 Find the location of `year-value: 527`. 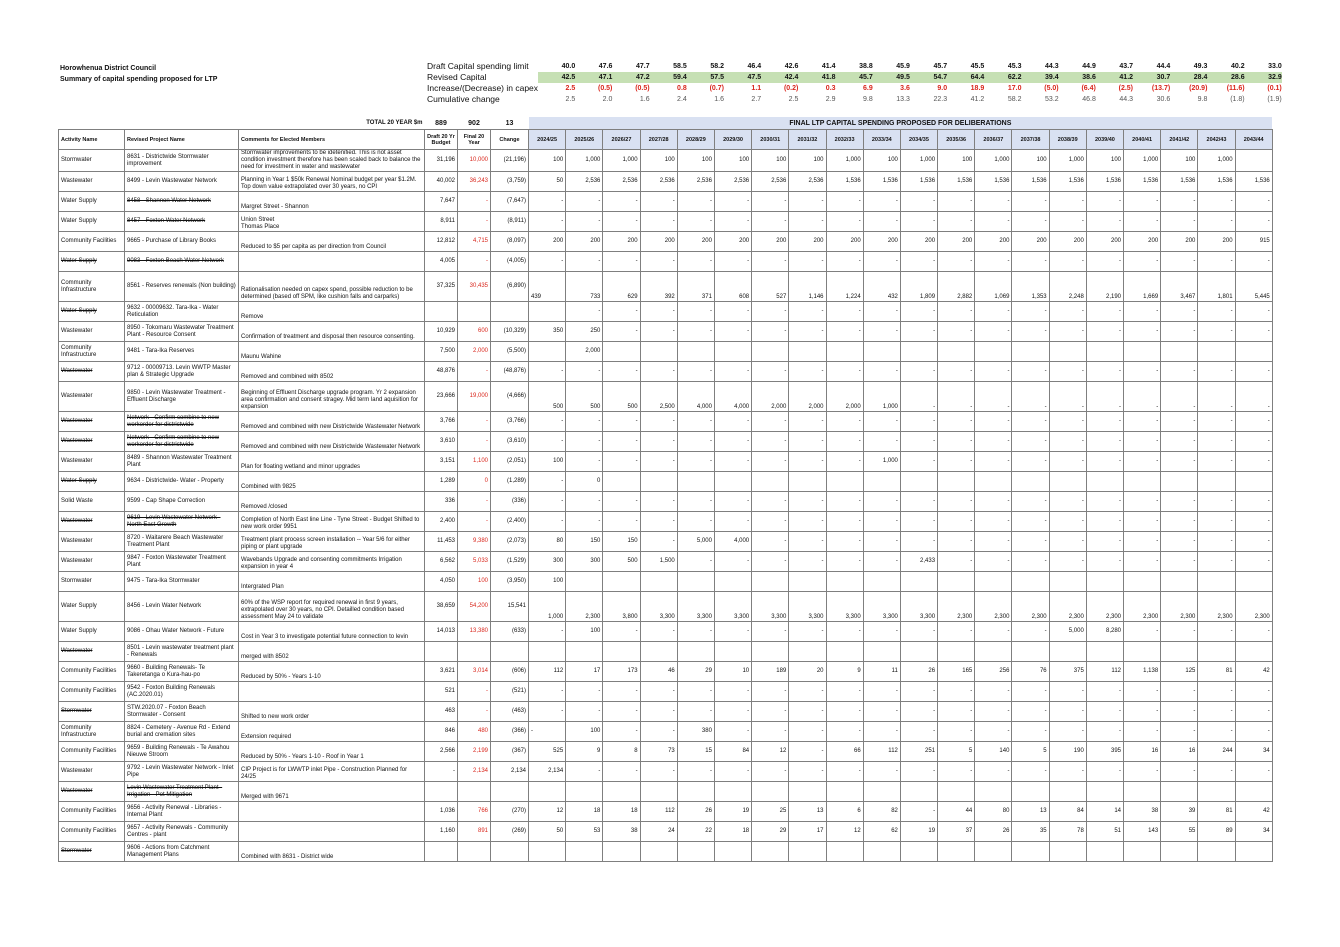

year-value: 527 is located at coordinates (770, 286).